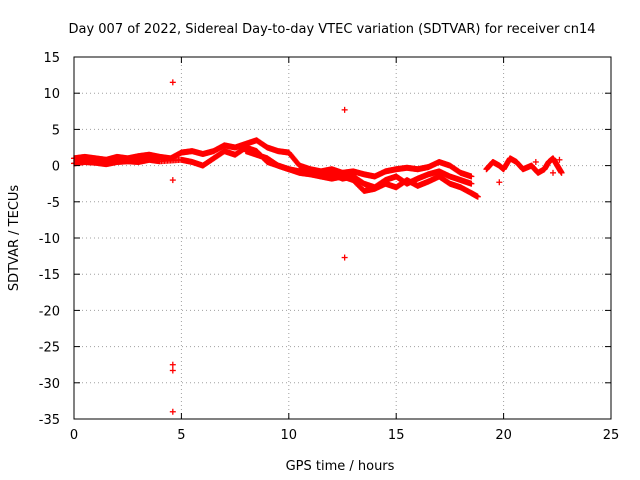  Describe the element at coordinates (53, 203) in the screenshot. I see `y-tick-label: -5` at that location.